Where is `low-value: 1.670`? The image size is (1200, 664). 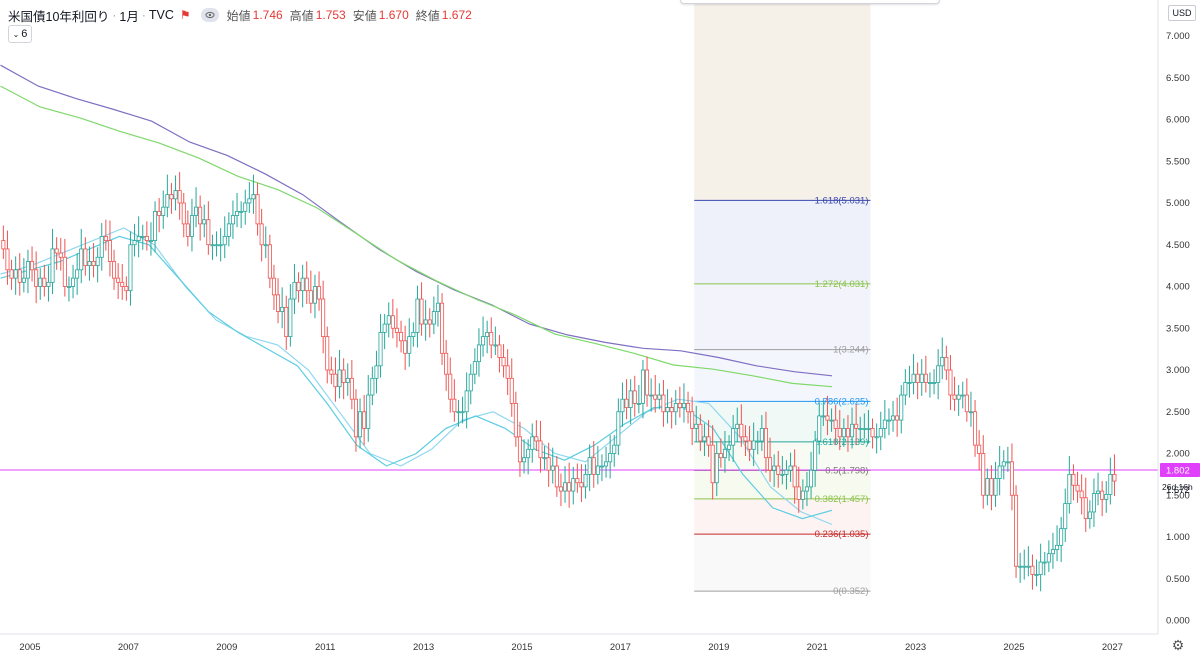 low-value: 1.670 is located at coordinates (393, 15).